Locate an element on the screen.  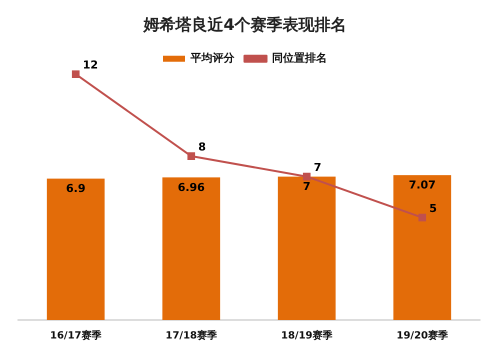
data-label: 6.9 is located at coordinates (76, 189).